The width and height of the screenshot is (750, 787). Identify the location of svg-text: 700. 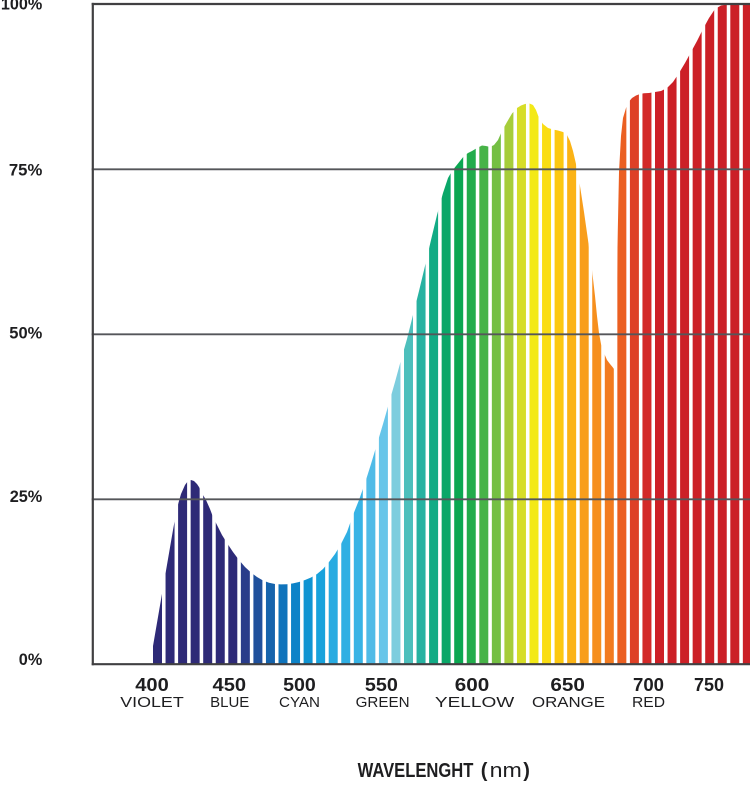
(648, 685).